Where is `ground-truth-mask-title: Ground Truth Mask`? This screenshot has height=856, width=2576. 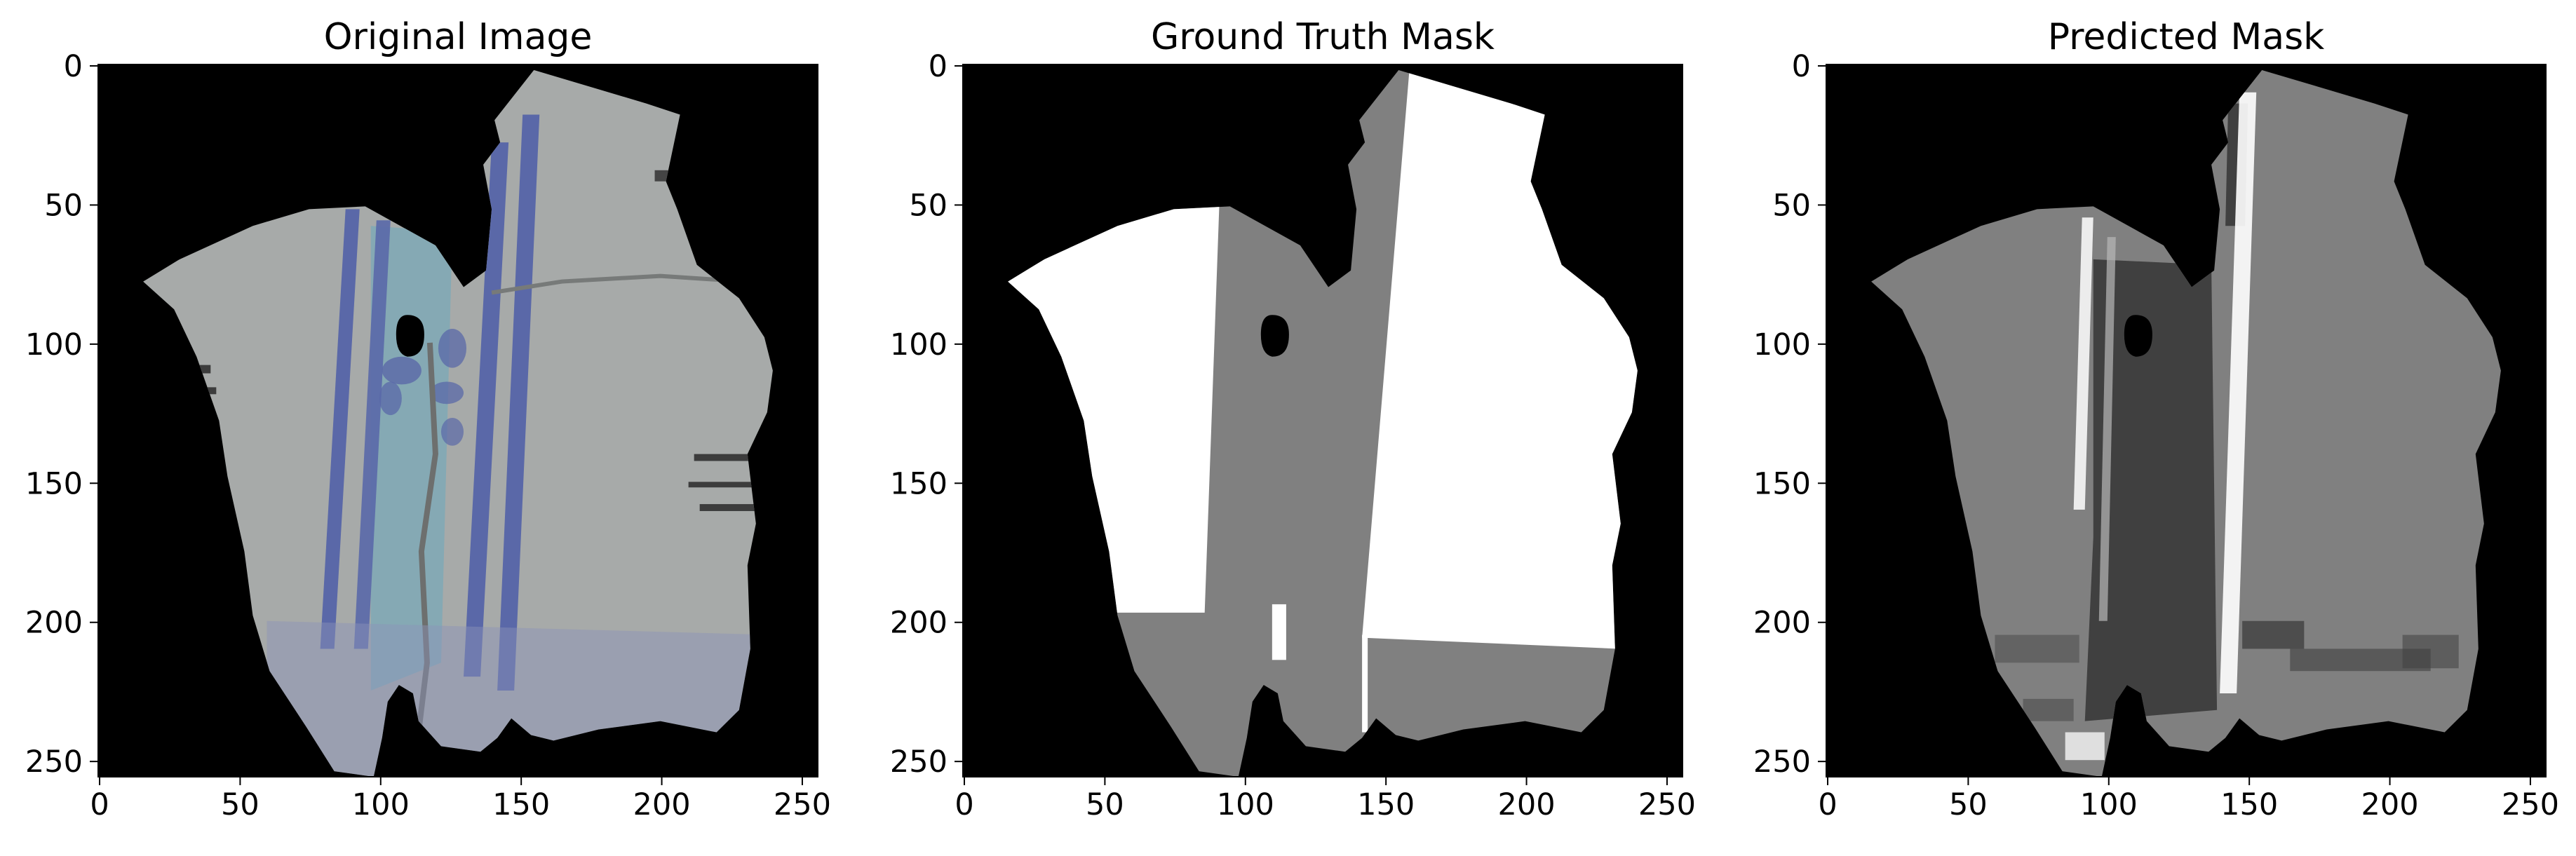
ground-truth-mask-title: Ground Truth Mask is located at coordinates (1323, 37).